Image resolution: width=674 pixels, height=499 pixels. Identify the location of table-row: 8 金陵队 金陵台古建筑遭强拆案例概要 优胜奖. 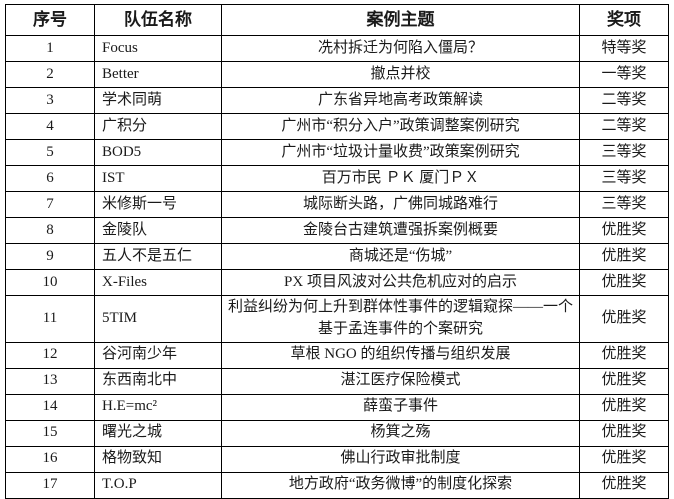
(337, 230).